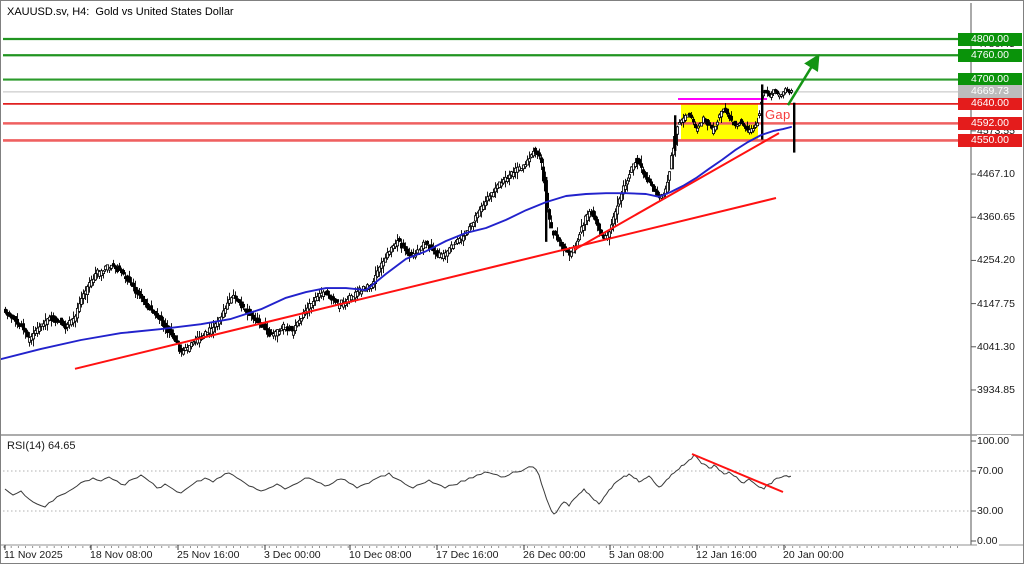 The height and width of the screenshot is (564, 1024). I want to click on price-level-label-4592.00: 4592.00, so click(990, 123).